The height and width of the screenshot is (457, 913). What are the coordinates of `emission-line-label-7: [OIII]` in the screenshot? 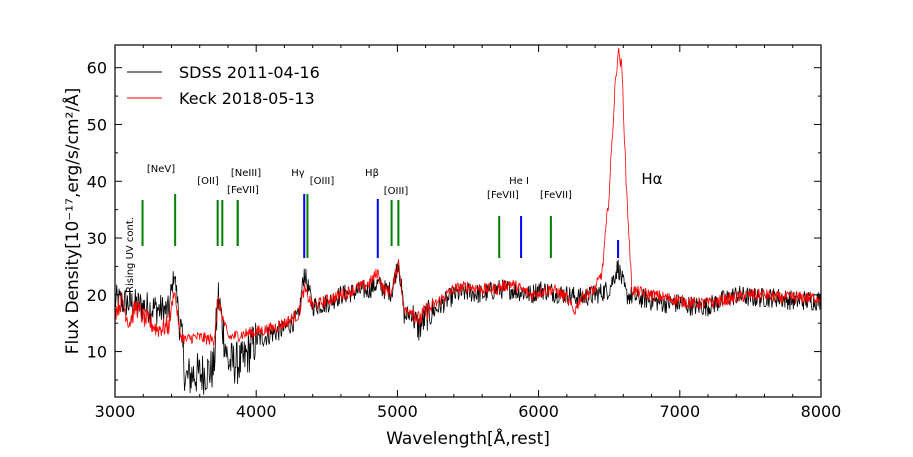 It's located at (322, 181).